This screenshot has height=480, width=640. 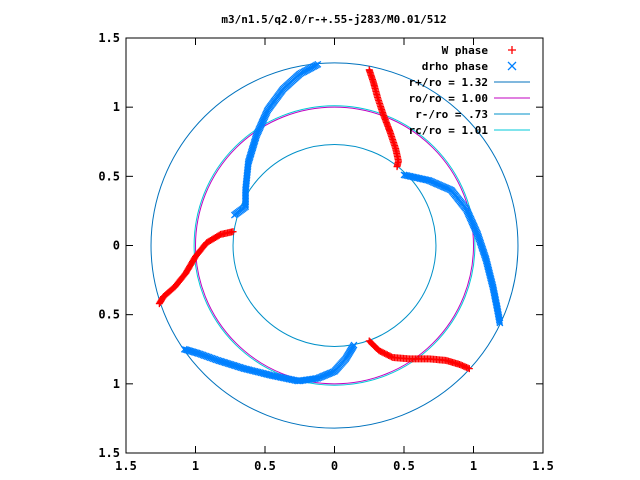 I want to click on chart-title: m3/n1.5/q2.0/r-+.55-j283/M0.01/512, so click(x=333, y=19).